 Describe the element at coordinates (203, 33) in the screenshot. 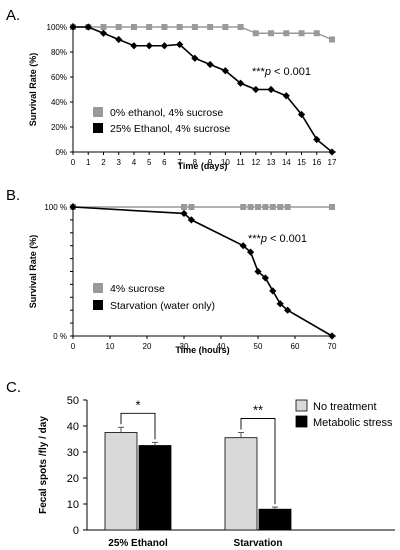

I see `series-line` at that location.